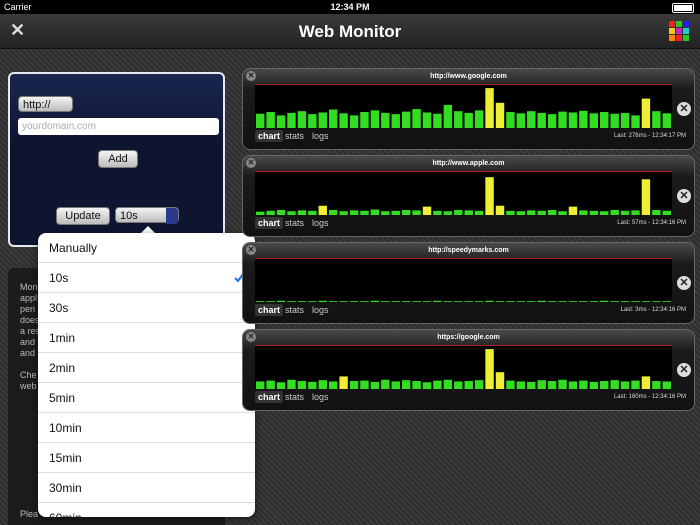  I want to click on info-line: Mon, so click(29, 287).